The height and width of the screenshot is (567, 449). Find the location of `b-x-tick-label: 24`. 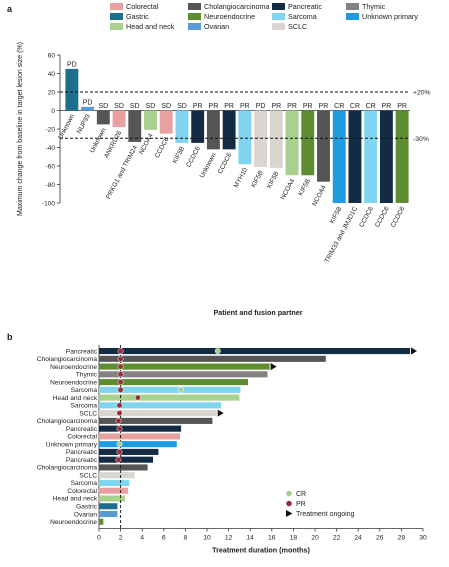

b-x-tick-label: 24 is located at coordinates (358, 537).